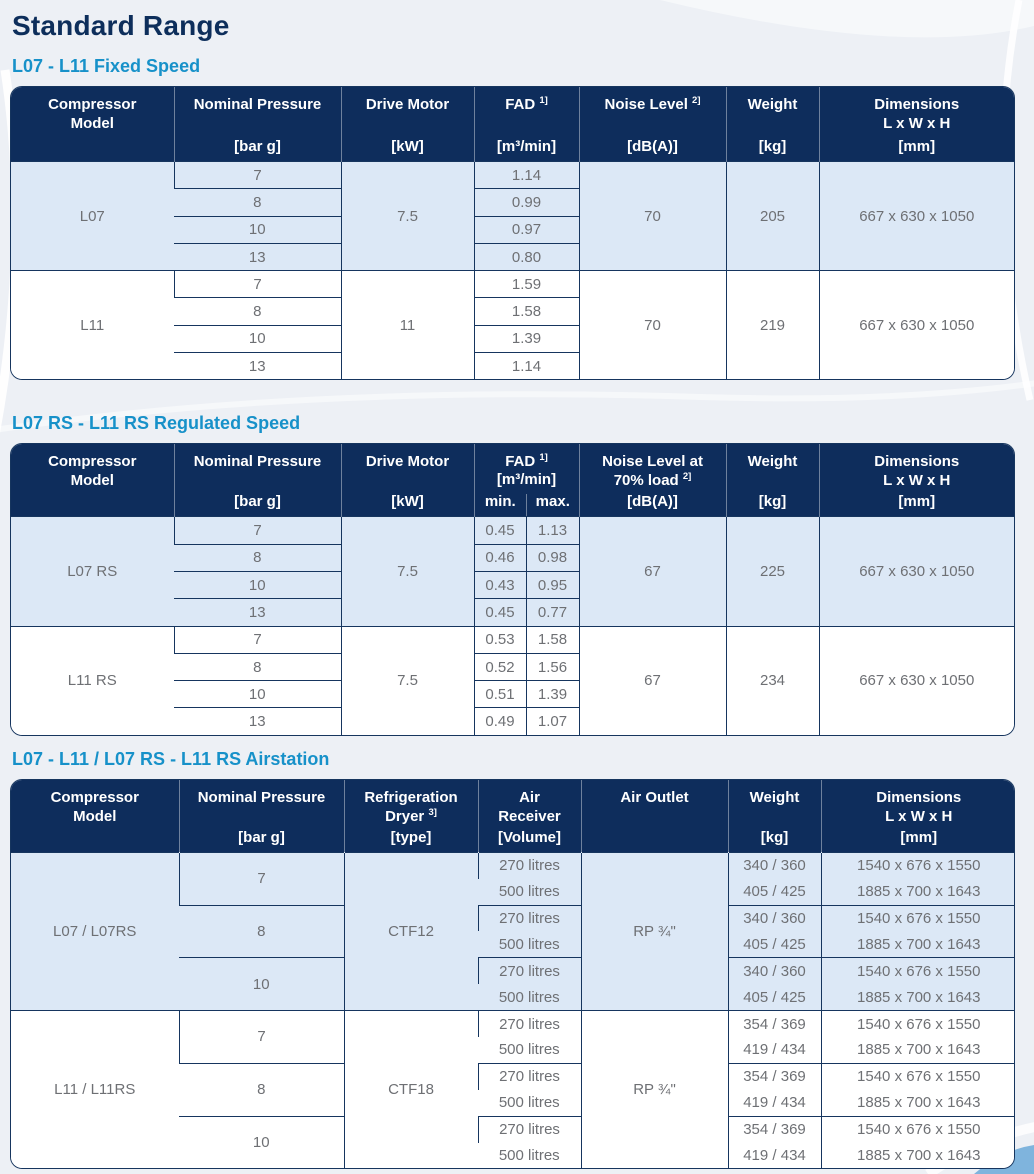 This screenshot has height=1174, width=1034. Describe the element at coordinates (106, 66) in the screenshot. I see `section-heading-fixed-speed: L07 - L11 Fixed Speed` at that location.